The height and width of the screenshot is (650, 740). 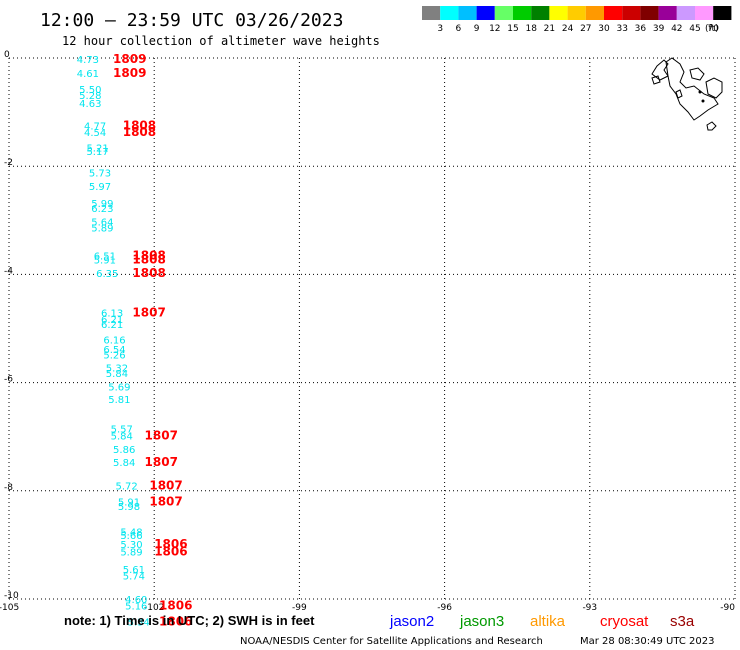 What do you see at coordinates (131, 545) in the screenshot?
I see `swh-value: 5.30` at bounding box center [131, 545].